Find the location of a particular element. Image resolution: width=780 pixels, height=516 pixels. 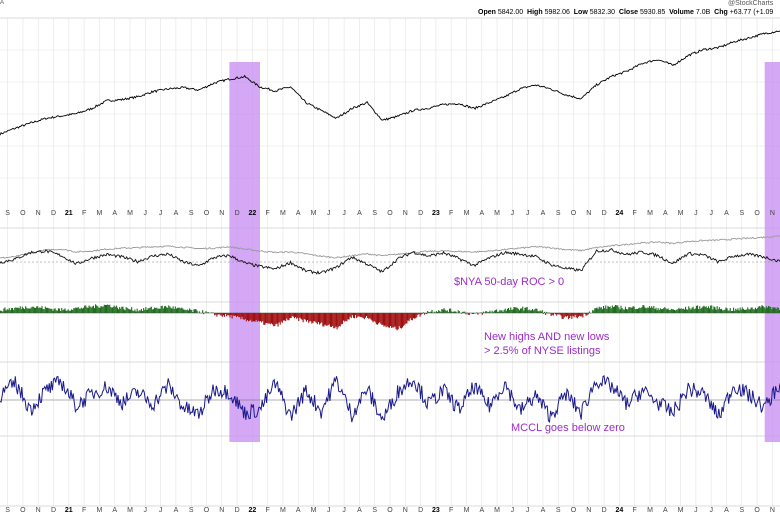

x-tick-label: N is located at coordinates (588, 213).